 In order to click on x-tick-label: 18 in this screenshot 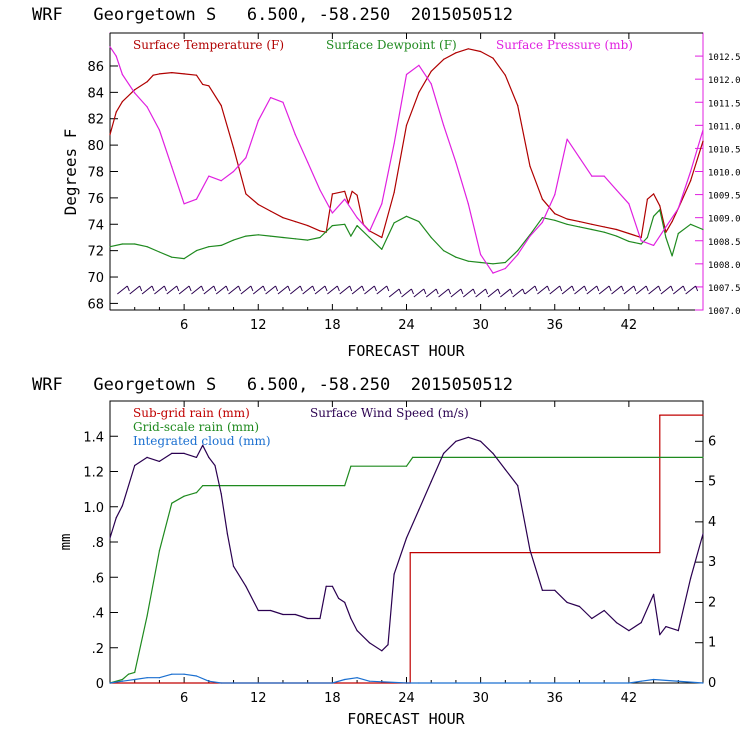, I will do `click(332, 325)`.